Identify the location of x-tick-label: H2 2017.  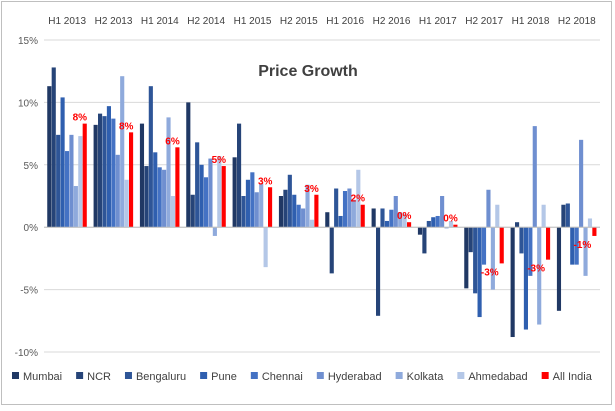
(484, 21).